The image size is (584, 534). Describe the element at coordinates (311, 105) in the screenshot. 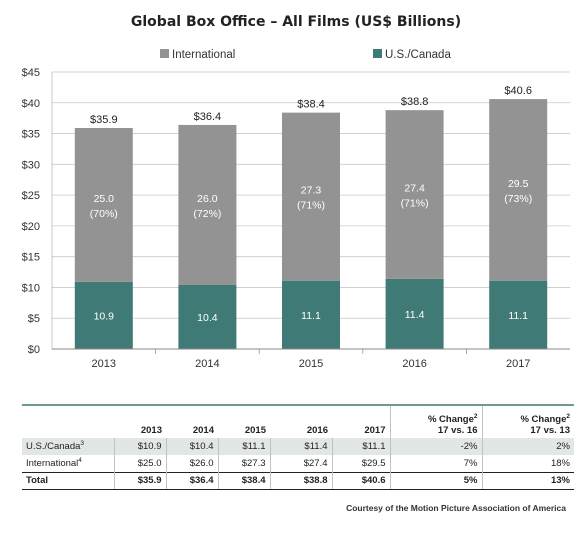

I see `bar-total-label: $38.4` at that location.